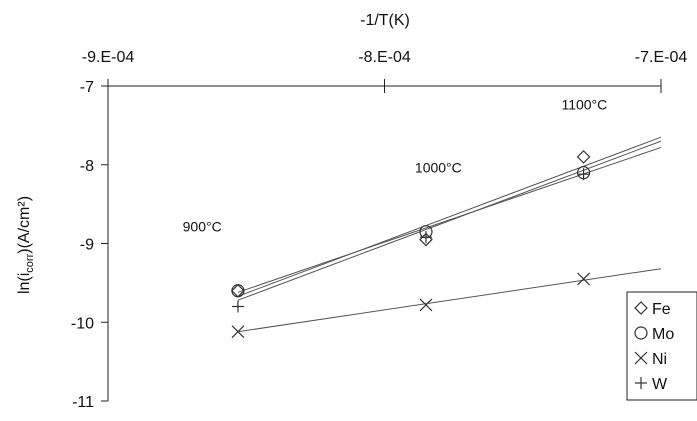  I want to click on y-axis-title-subscript: corr, so click(30, 262).